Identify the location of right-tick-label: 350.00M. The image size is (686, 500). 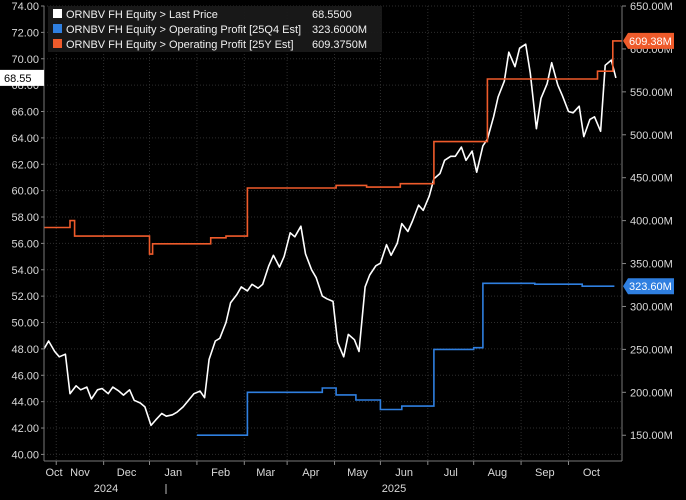
(651, 265).